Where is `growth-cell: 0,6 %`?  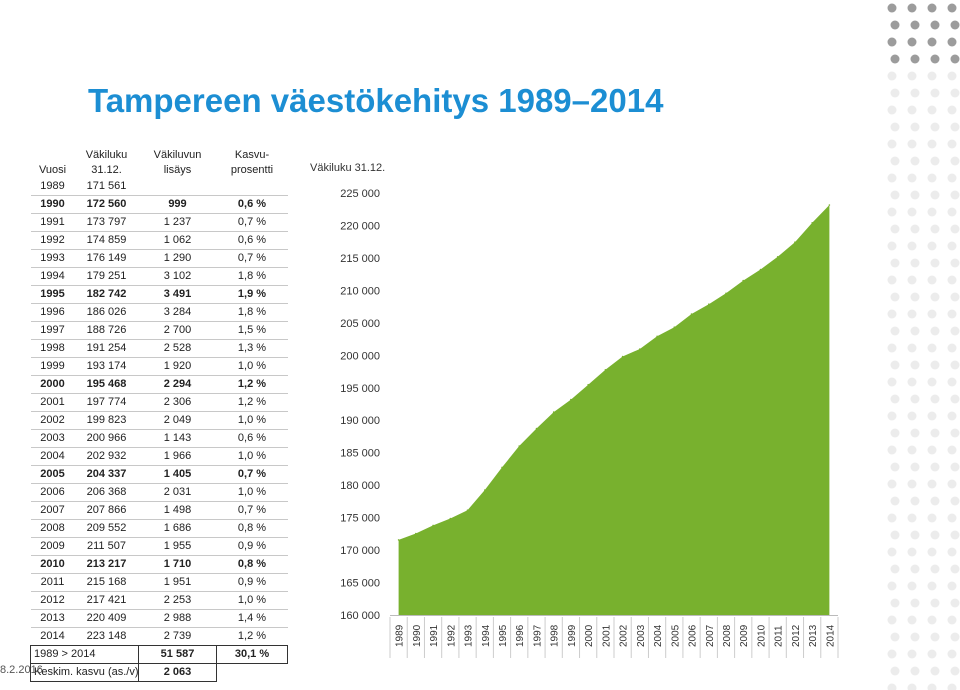 growth-cell: 0,6 % is located at coordinates (252, 438).